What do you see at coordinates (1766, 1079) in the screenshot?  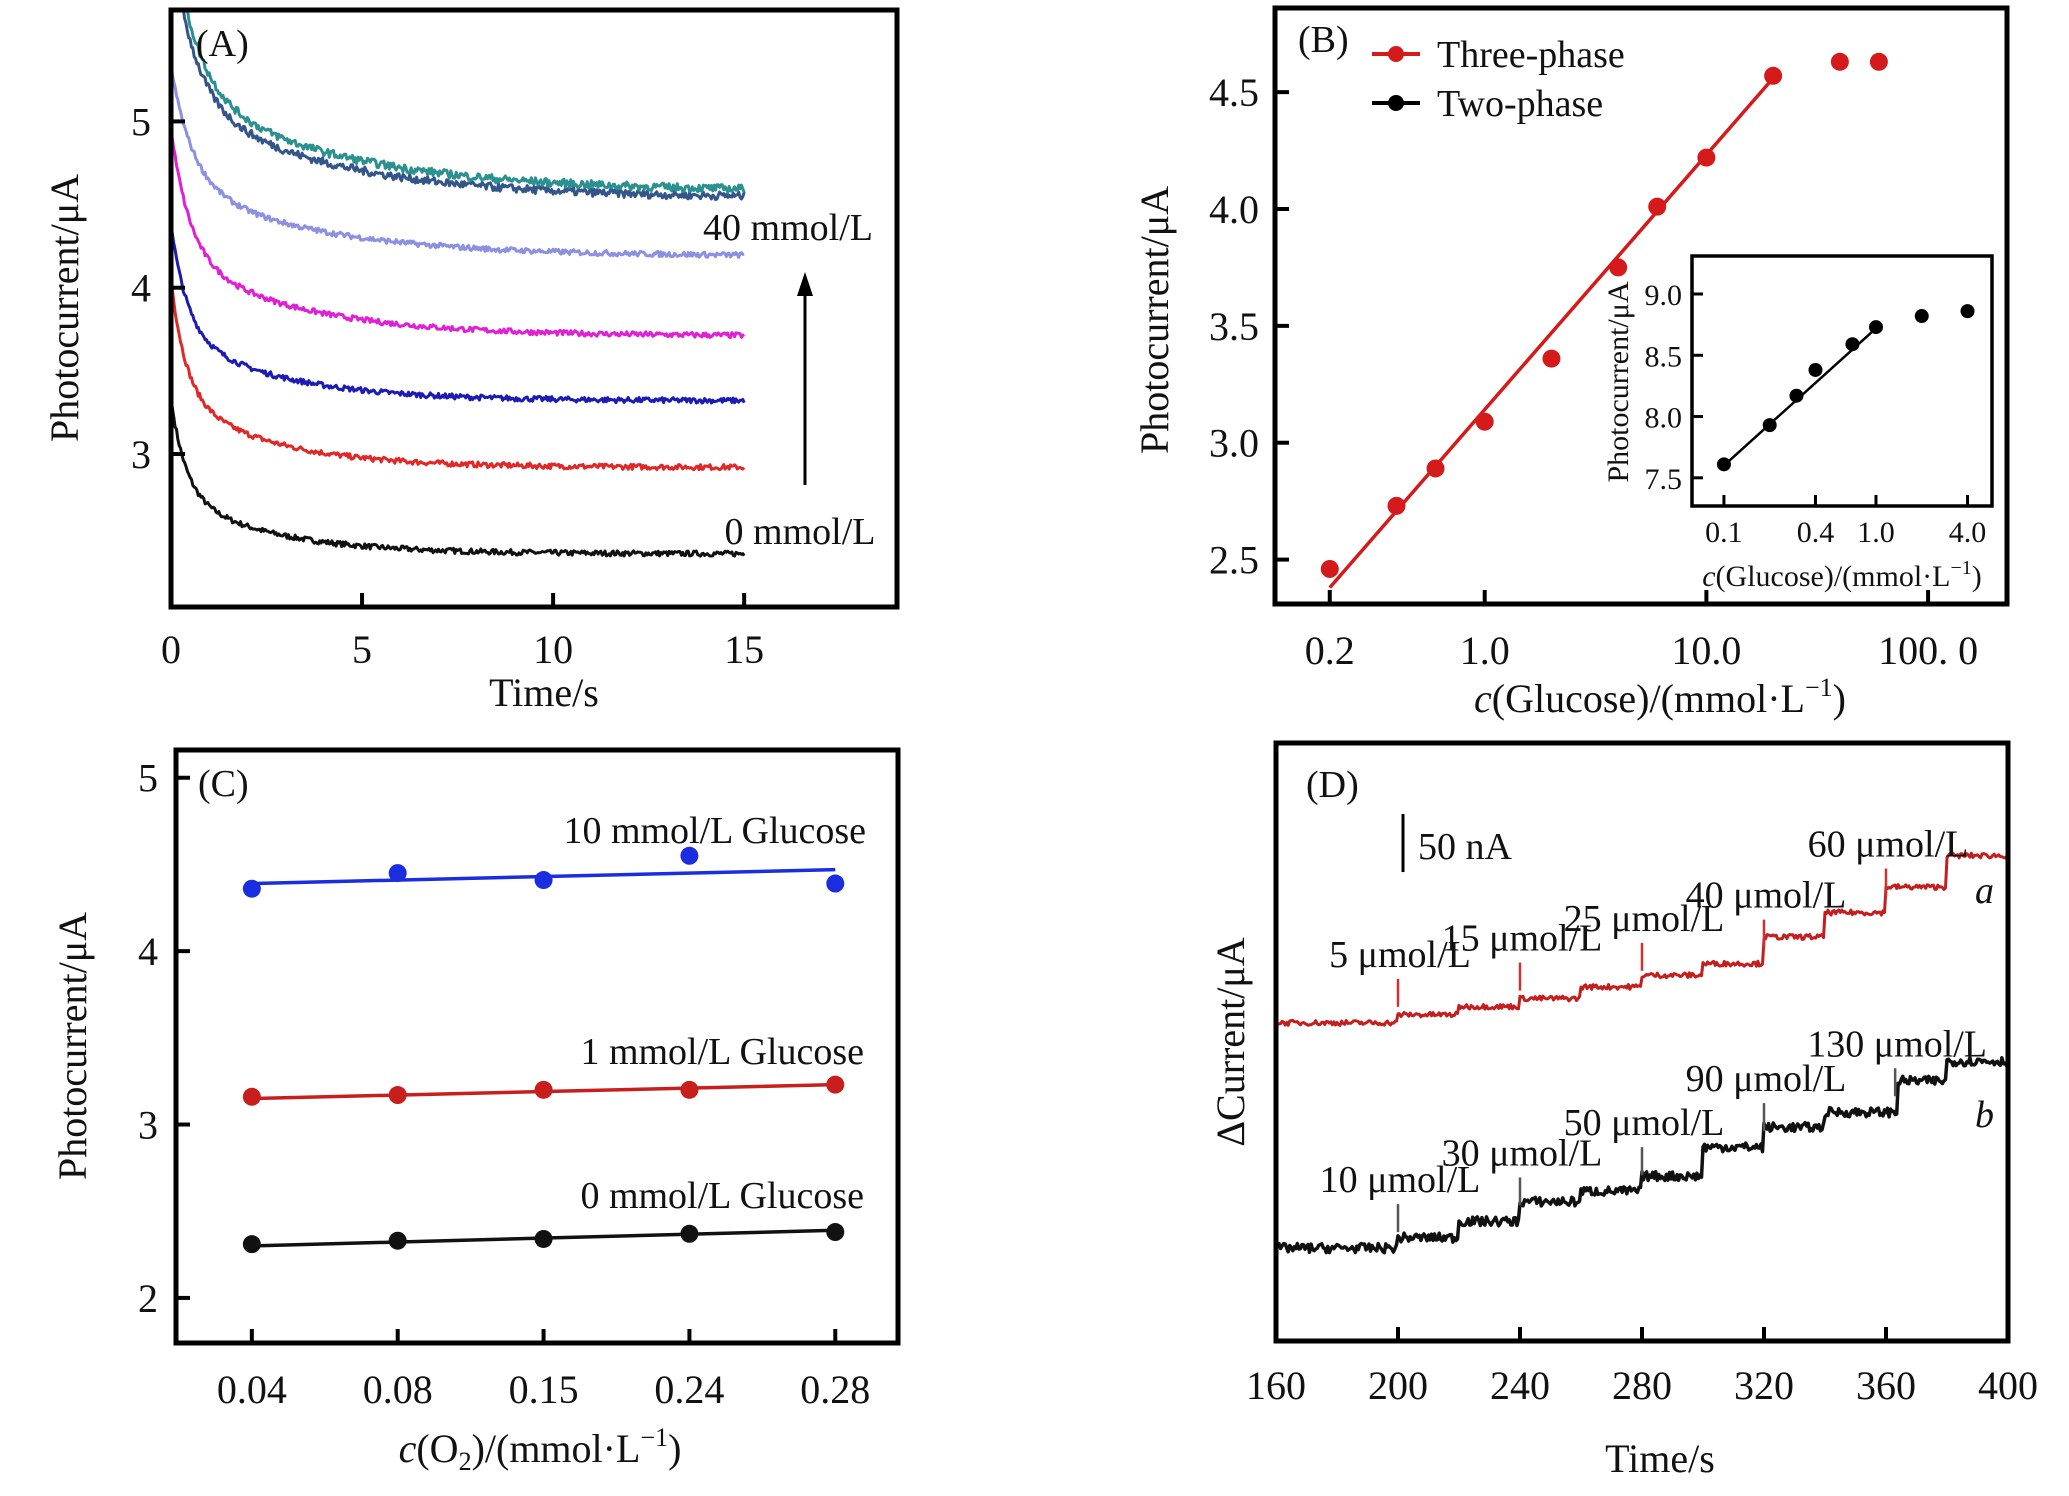 I see `injection-label: 90 μmol/L` at bounding box center [1766, 1079].